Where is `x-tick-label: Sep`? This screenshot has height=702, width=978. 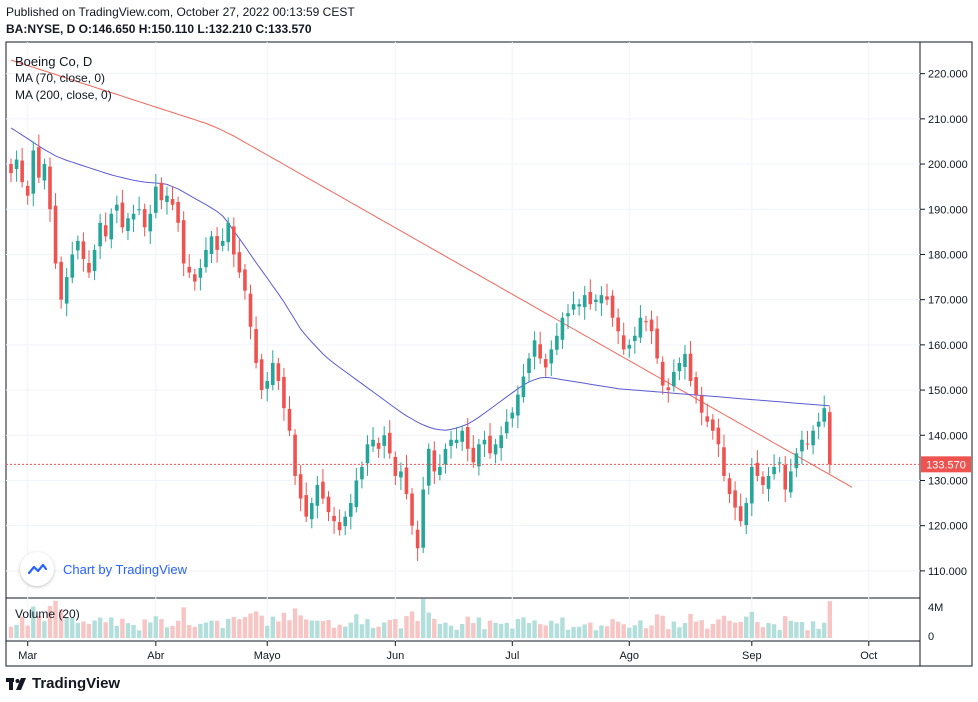 x-tick-label: Sep is located at coordinates (752, 656).